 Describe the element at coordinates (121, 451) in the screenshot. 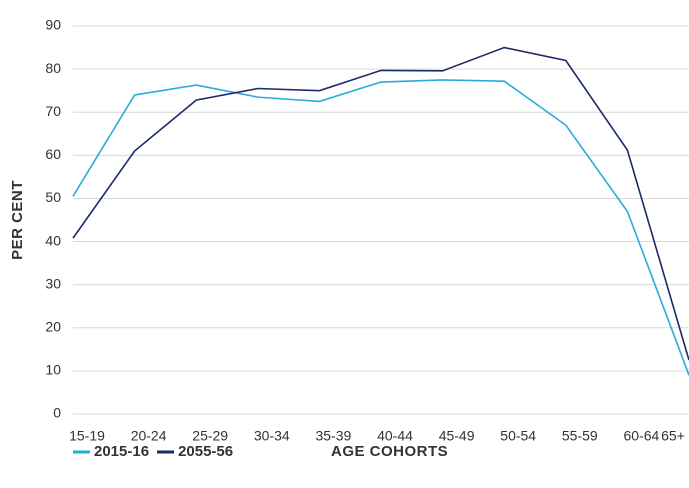

I see `legend-label: 2015-16` at that location.